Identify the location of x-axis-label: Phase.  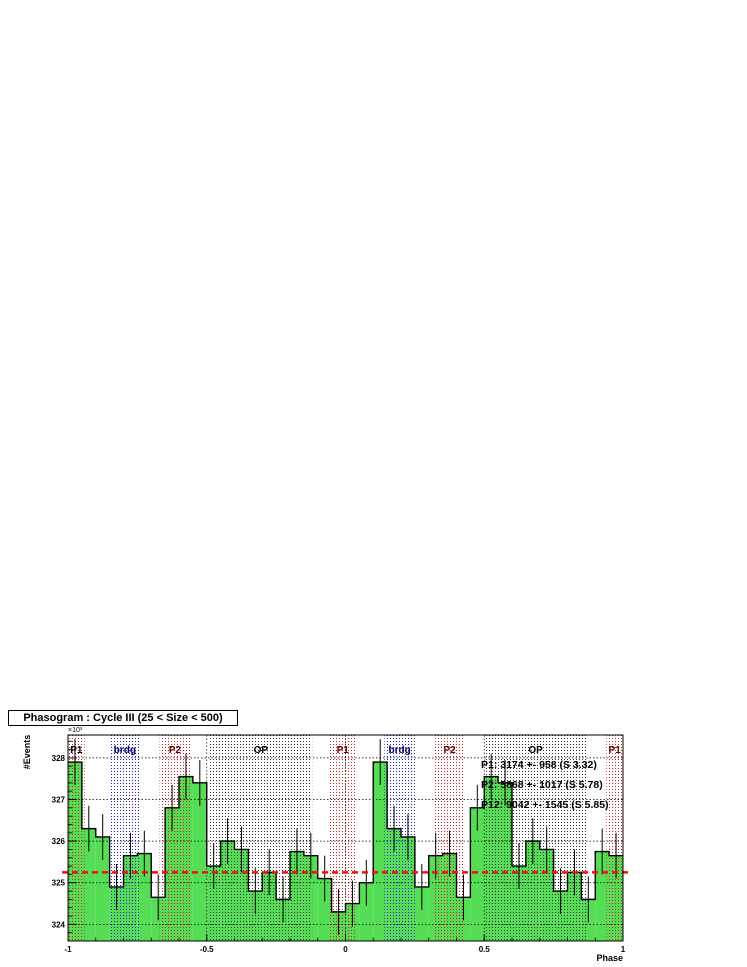
(609, 958).